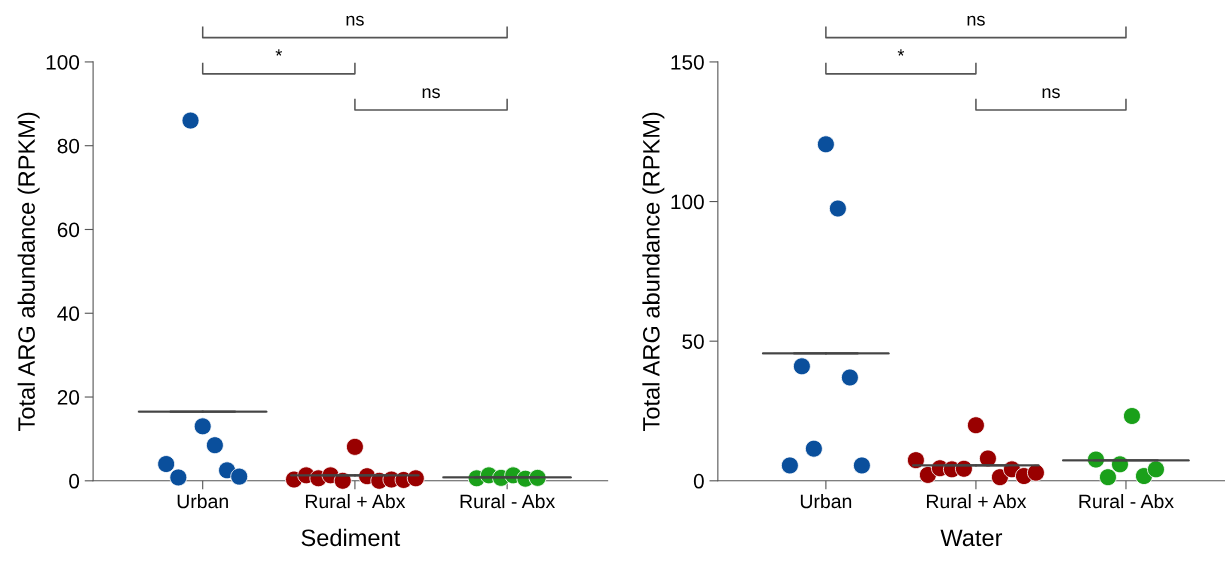 The image size is (1225, 563). I want to click on x-axis-title: Sediment, so click(351, 537).